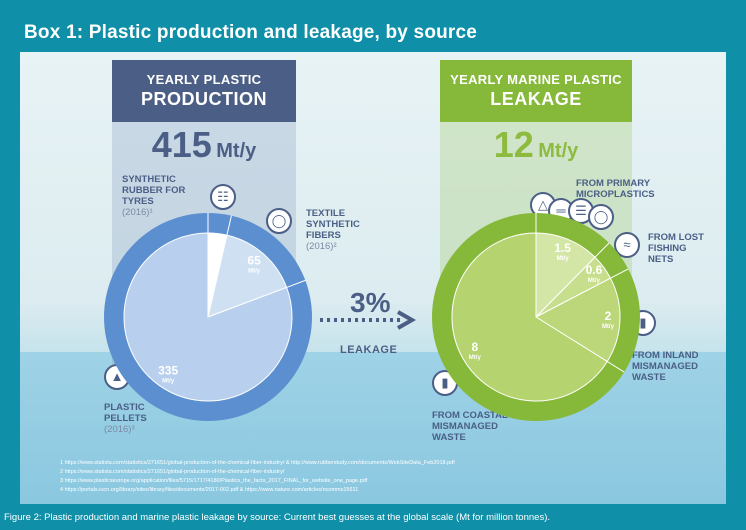 The width and height of the screenshot is (746, 530). I want to click on label-micro-l2: MICROPLASTICS, so click(615, 194).